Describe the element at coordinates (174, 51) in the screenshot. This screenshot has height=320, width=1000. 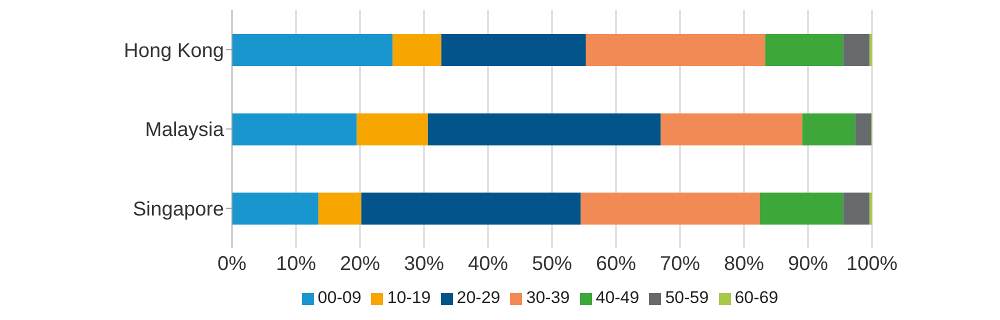
I see `y-tick-label: Hong Kong` at that location.